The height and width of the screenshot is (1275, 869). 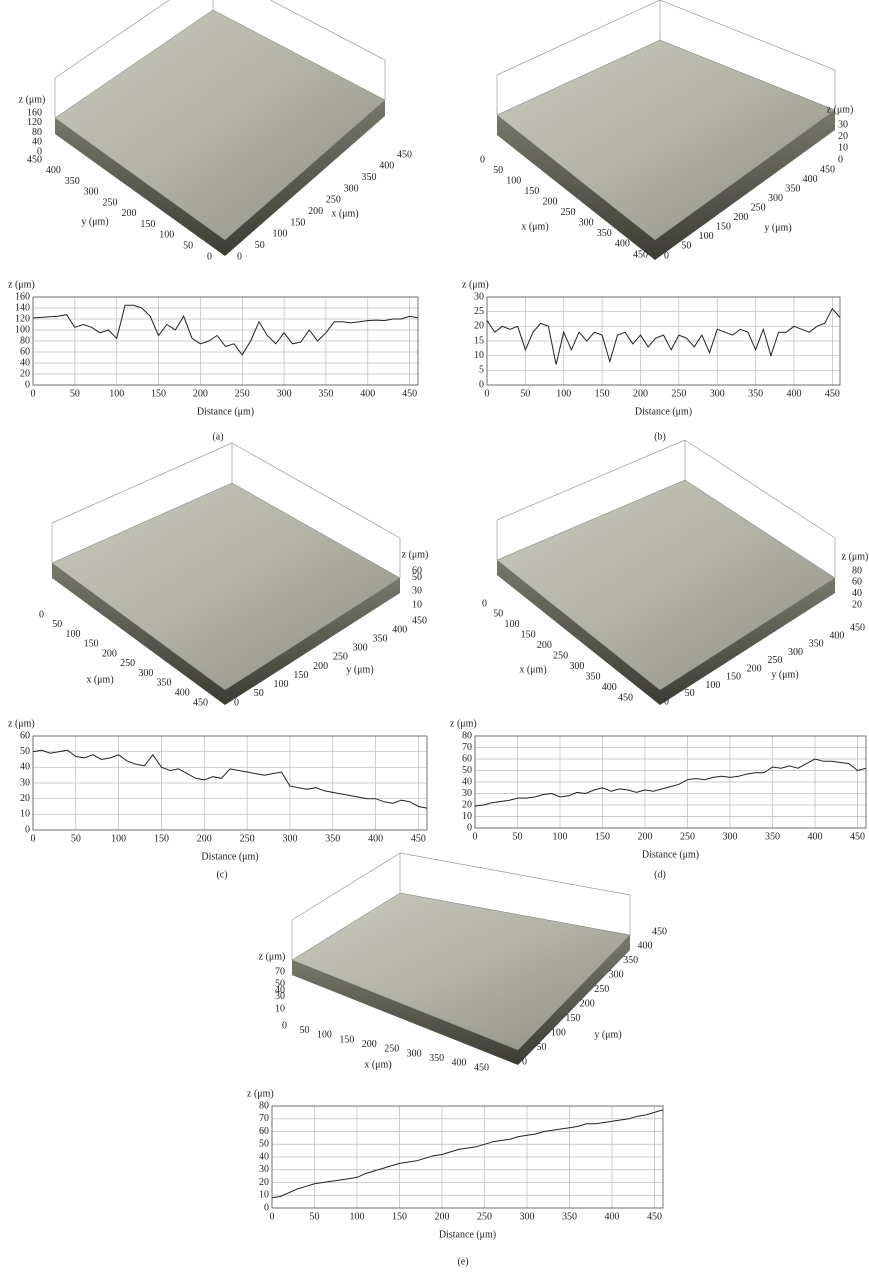 What do you see at coordinates (827, 169) in the screenshot?
I see `surface-y-tick-label: 450` at bounding box center [827, 169].